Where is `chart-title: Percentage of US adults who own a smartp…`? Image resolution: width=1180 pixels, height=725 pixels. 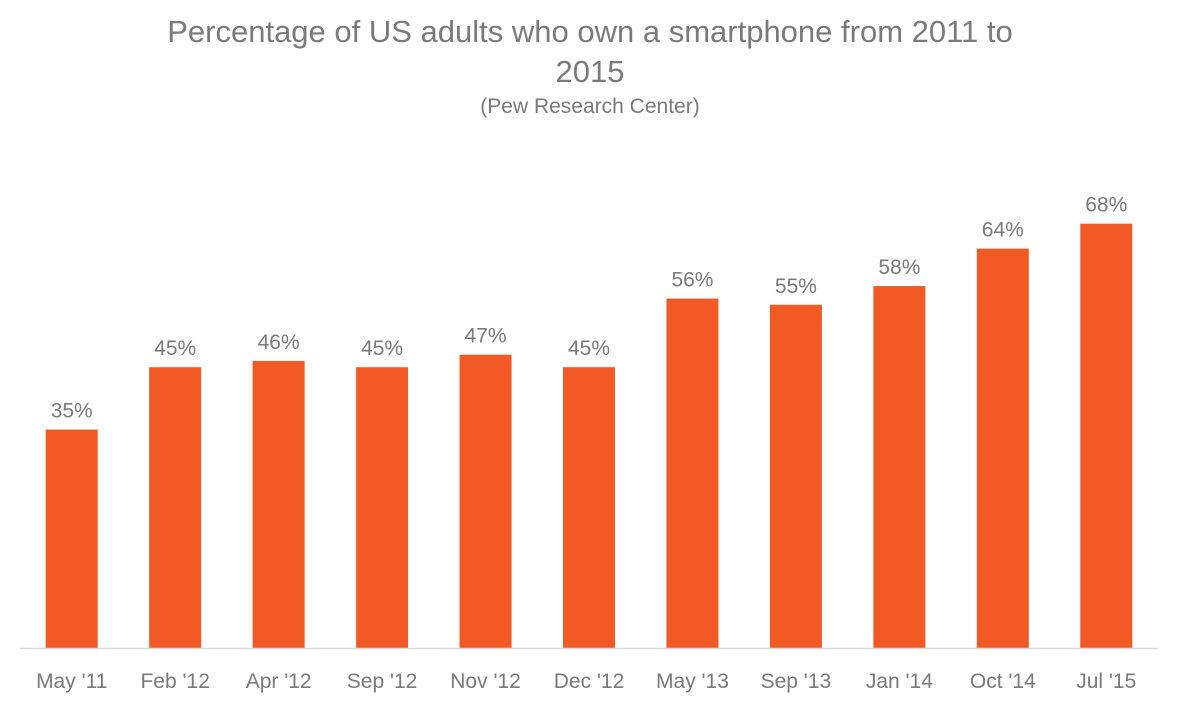
chart-title: Percentage of US adults who own a smartp… is located at coordinates (590, 51).